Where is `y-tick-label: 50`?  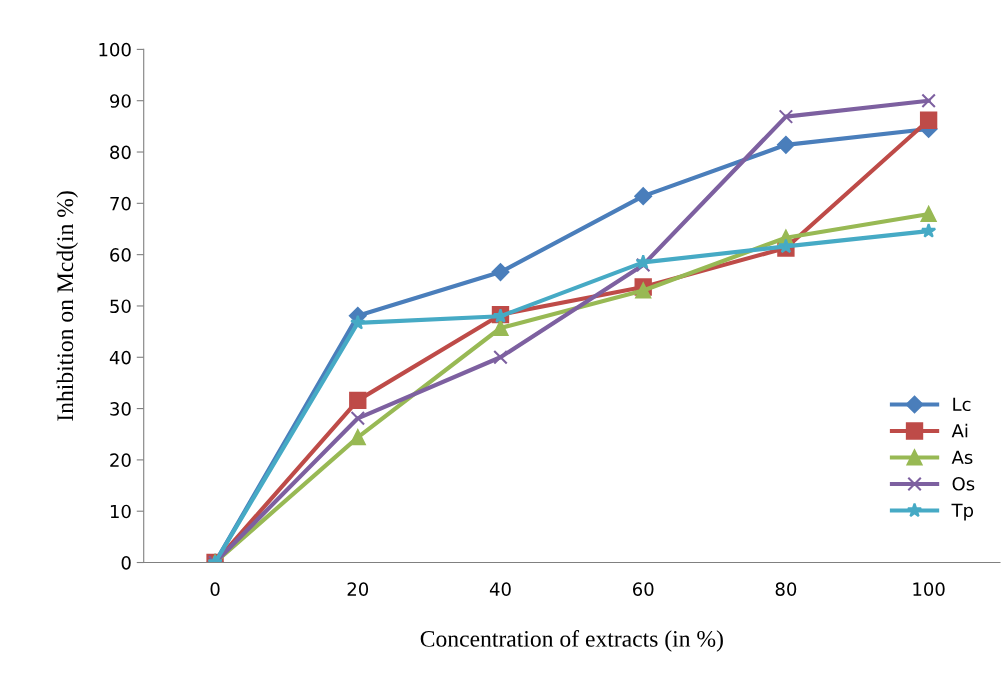 y-tick-label: 50 is located at coordinates (120, 306).